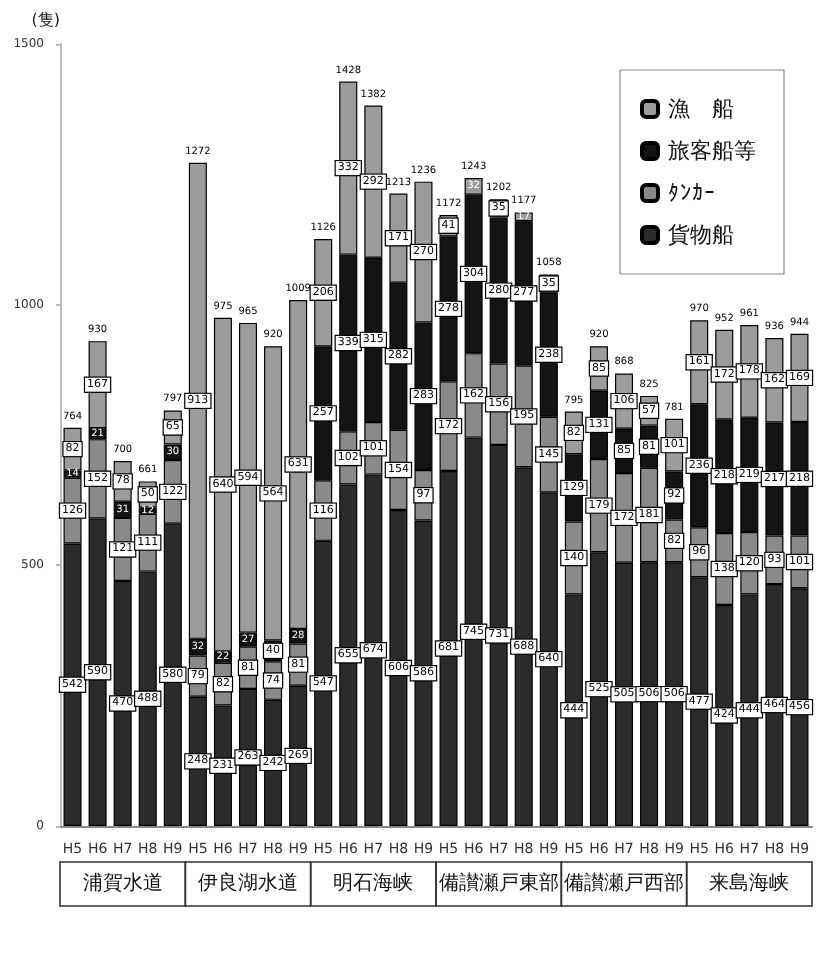 The height and width of the screenshot is (962, 824). I want to click on text: 伊良湖水道, so click(248, 883).